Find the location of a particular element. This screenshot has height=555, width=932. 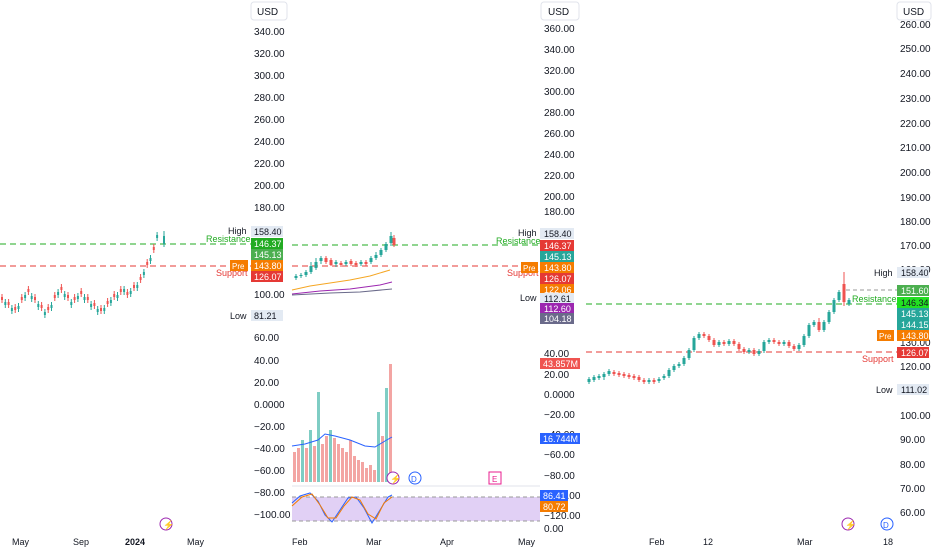

svg-text: High is located at coordinates (237, 231).